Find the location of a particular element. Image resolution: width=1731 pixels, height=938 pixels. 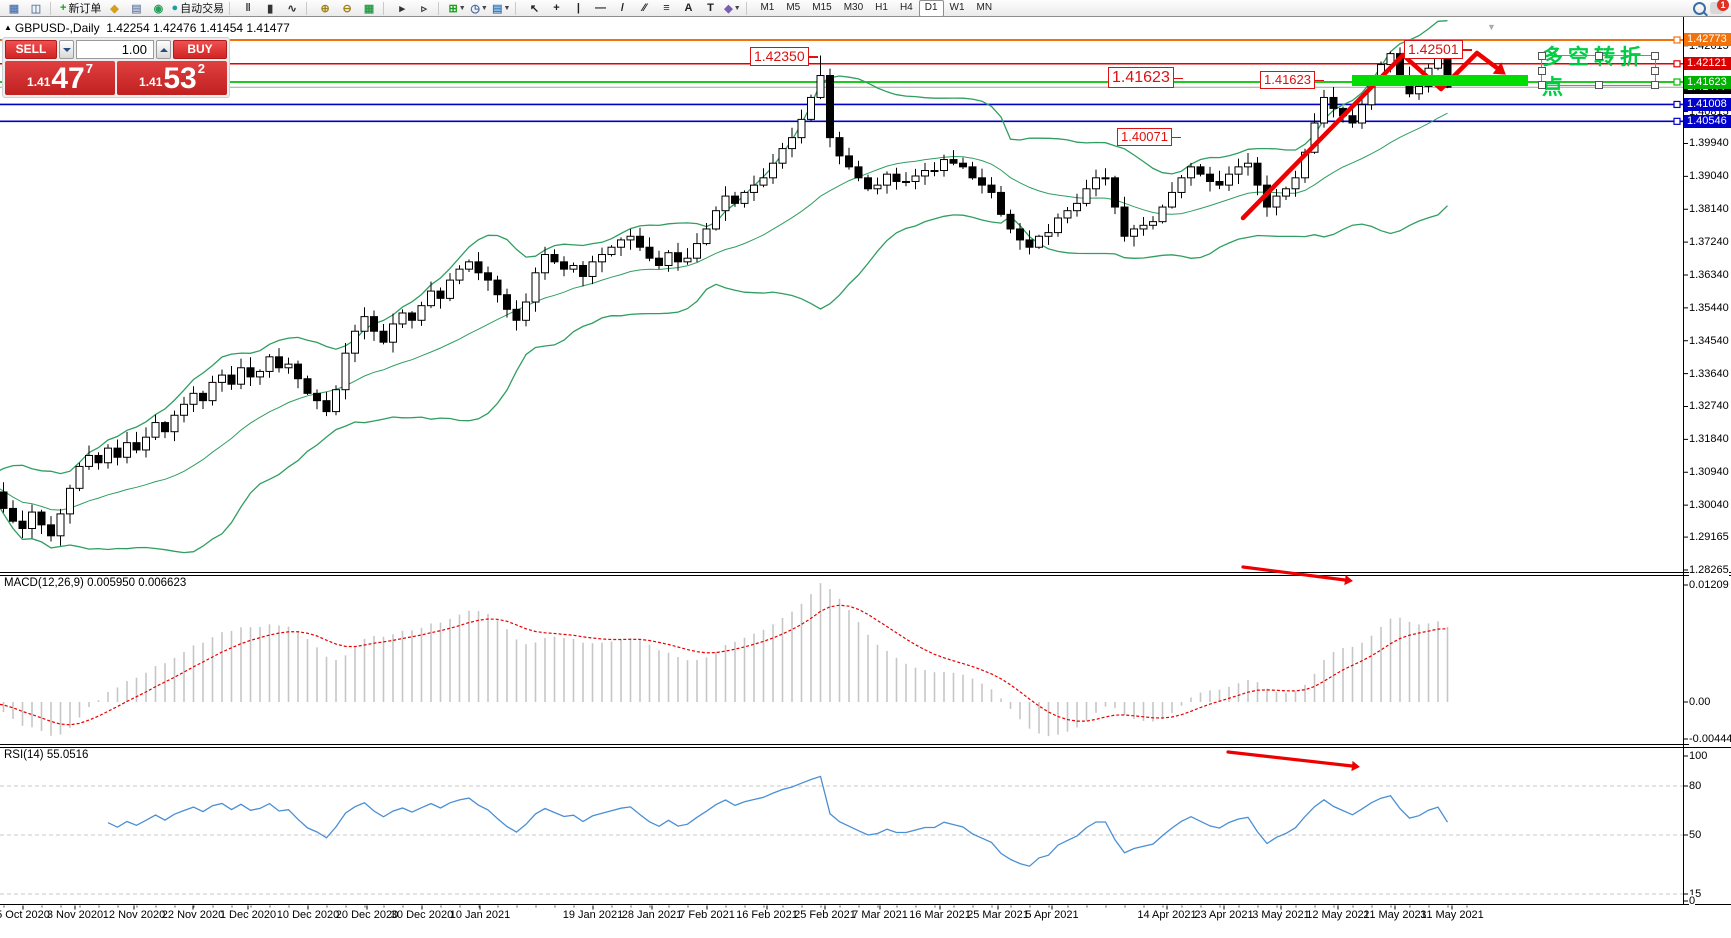

crosshair-icon: + is located at coordinates (556, 8).